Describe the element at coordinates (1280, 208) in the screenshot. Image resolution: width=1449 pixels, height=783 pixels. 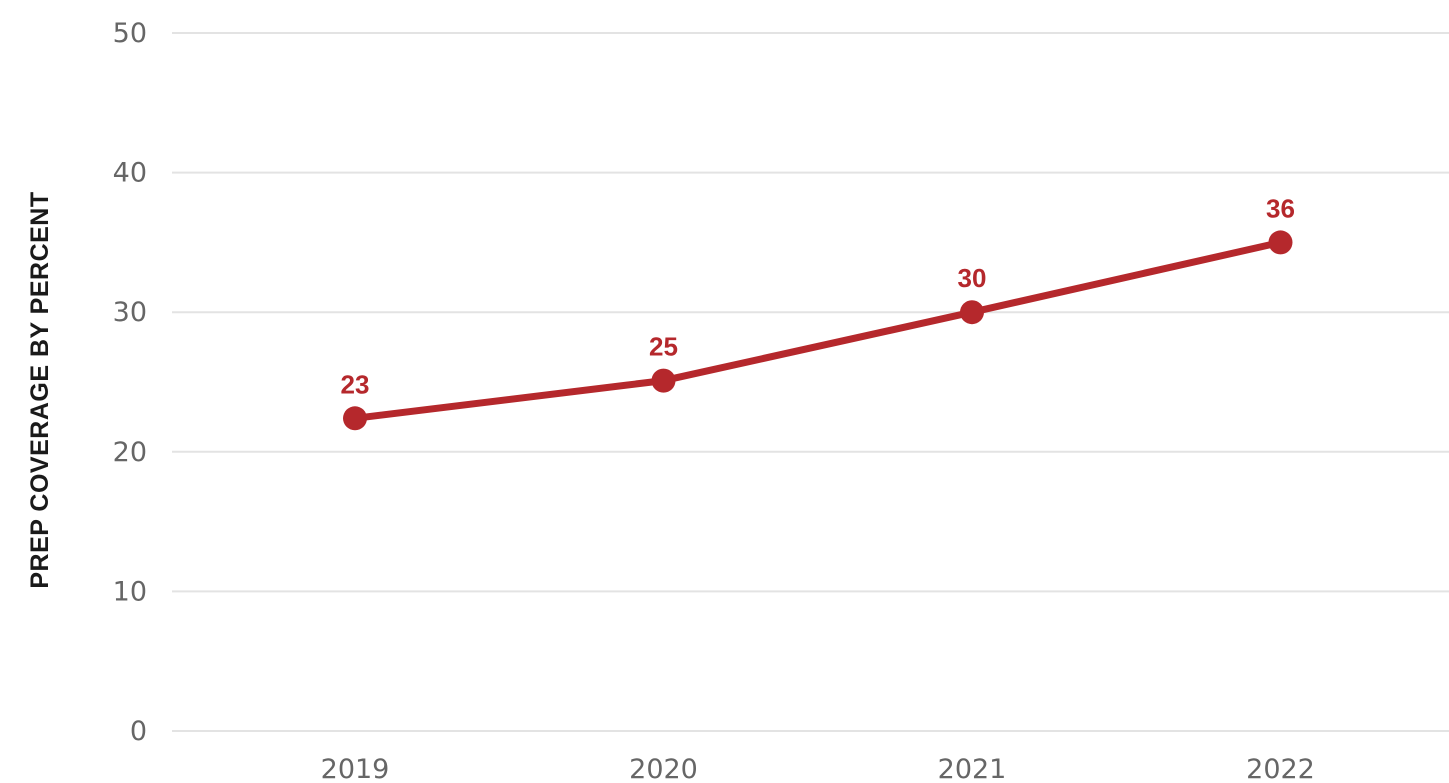
I see `data-label: 36` at that location.